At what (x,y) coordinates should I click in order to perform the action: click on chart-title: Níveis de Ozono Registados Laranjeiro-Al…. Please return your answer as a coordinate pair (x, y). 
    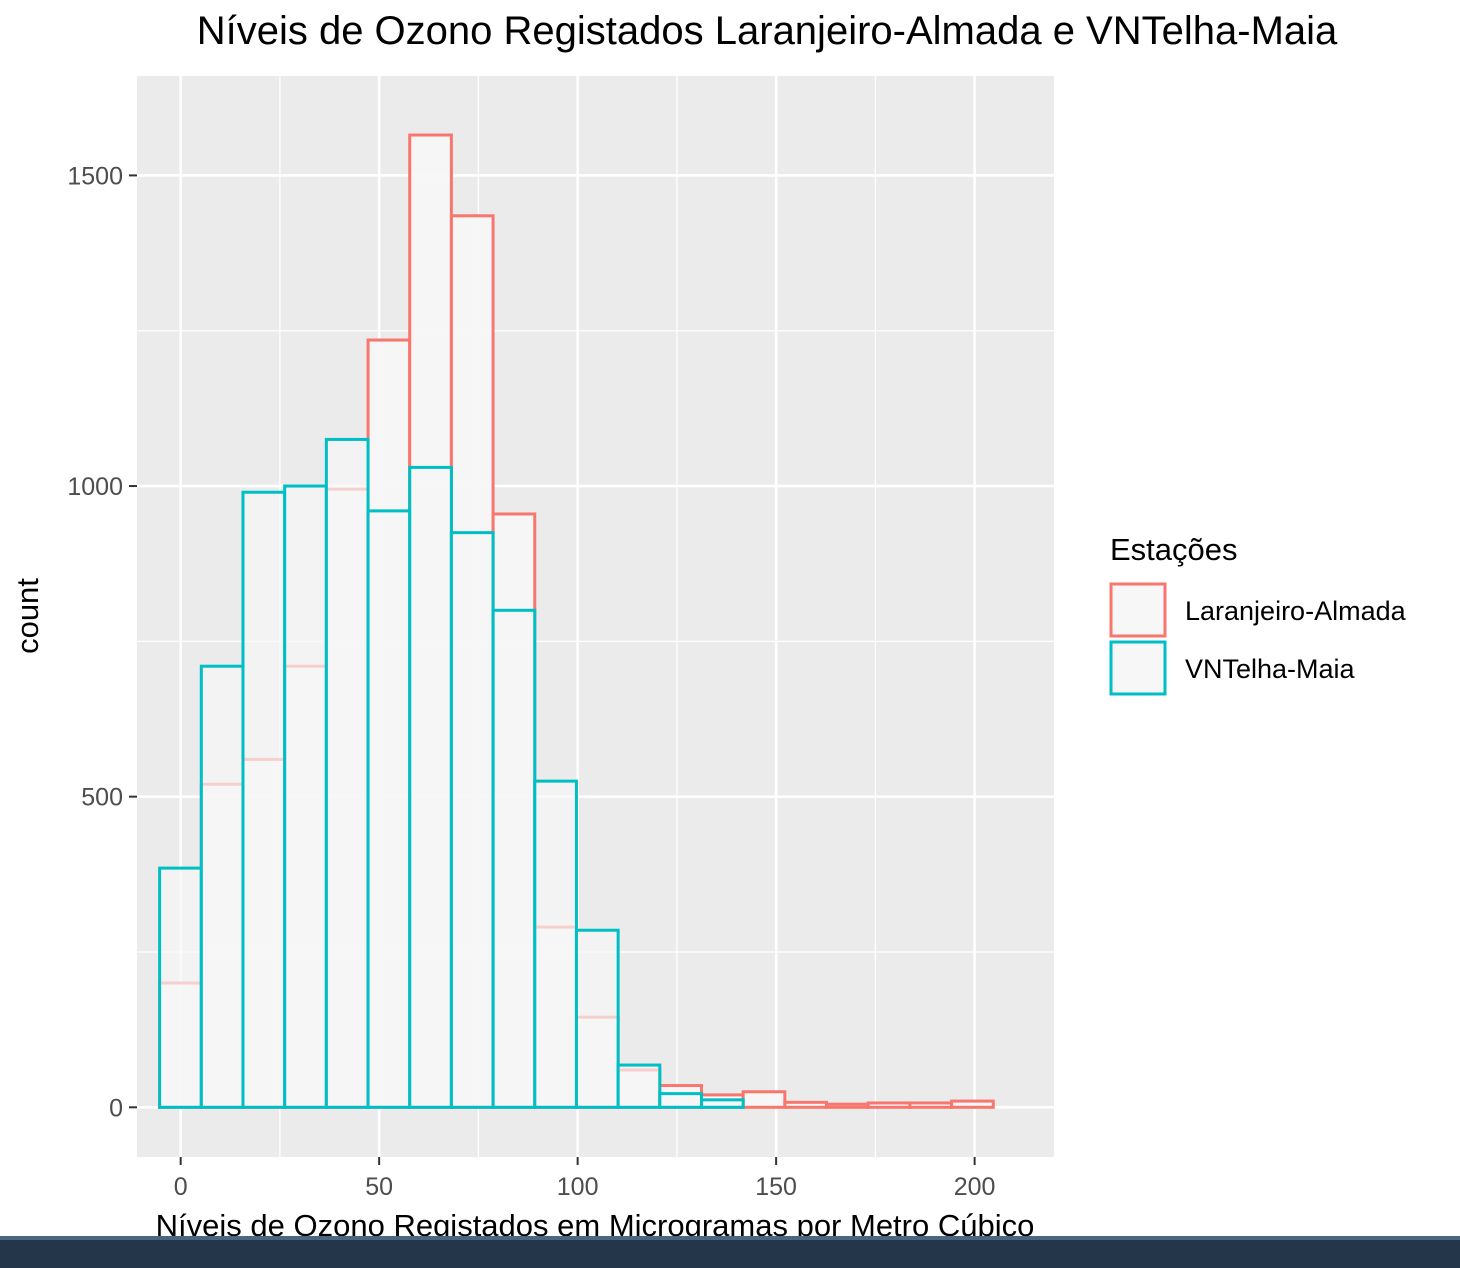
    Looking at the image, I should click on (767, 31).